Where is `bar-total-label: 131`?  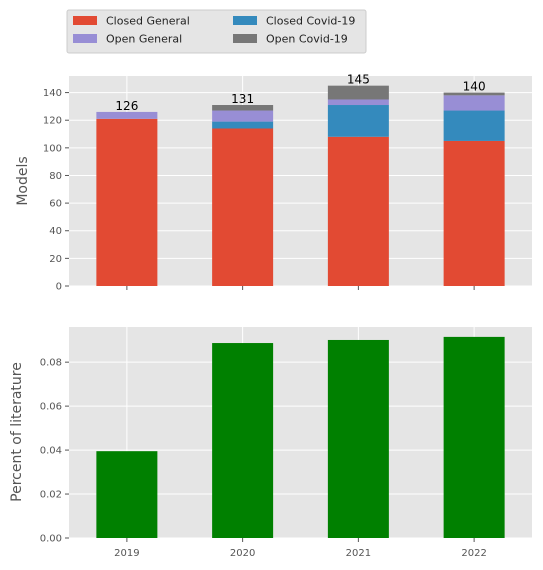 bar-total-label: 131 is located at coordinates (242, 99).